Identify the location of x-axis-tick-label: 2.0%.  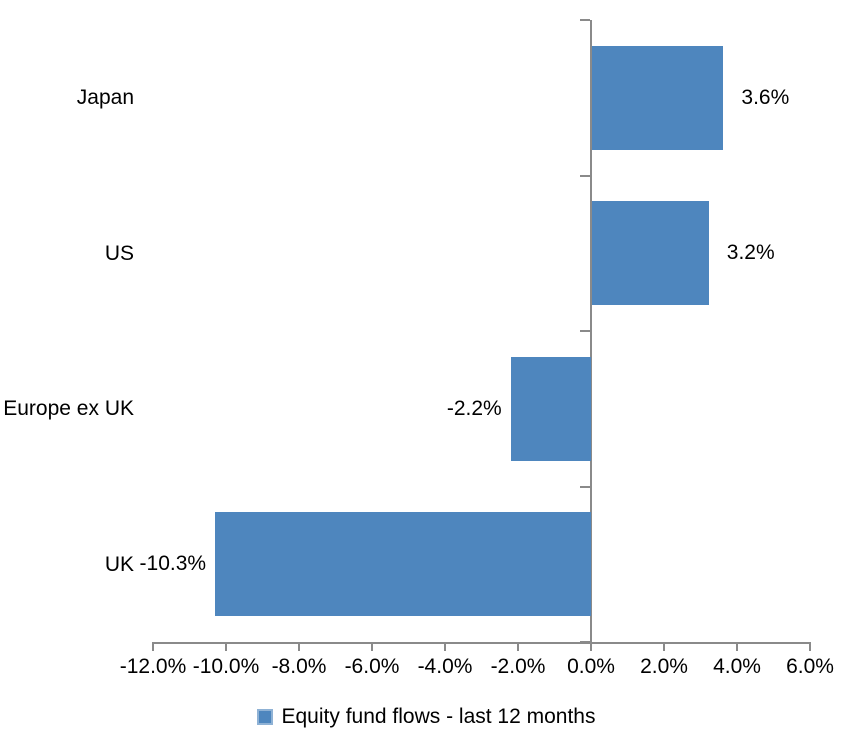
(664, 666).